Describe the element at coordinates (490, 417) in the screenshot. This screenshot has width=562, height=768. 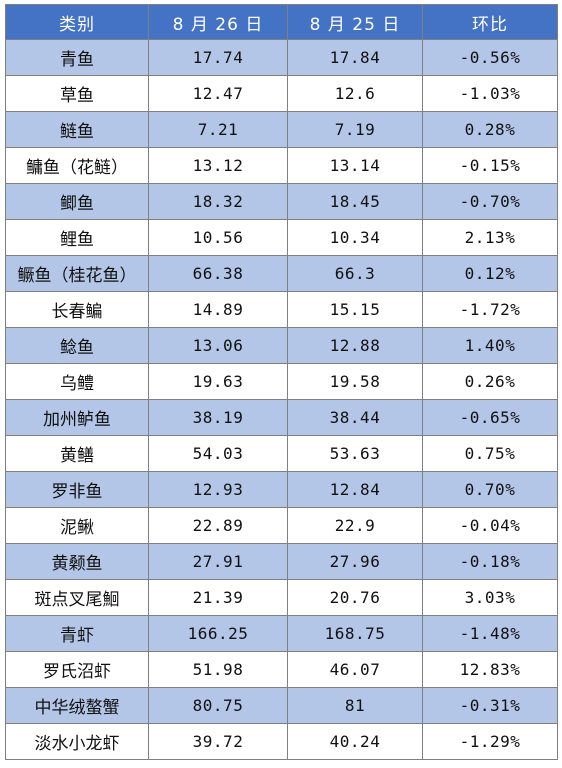
I see `cell-change: -0.65%` at that location.